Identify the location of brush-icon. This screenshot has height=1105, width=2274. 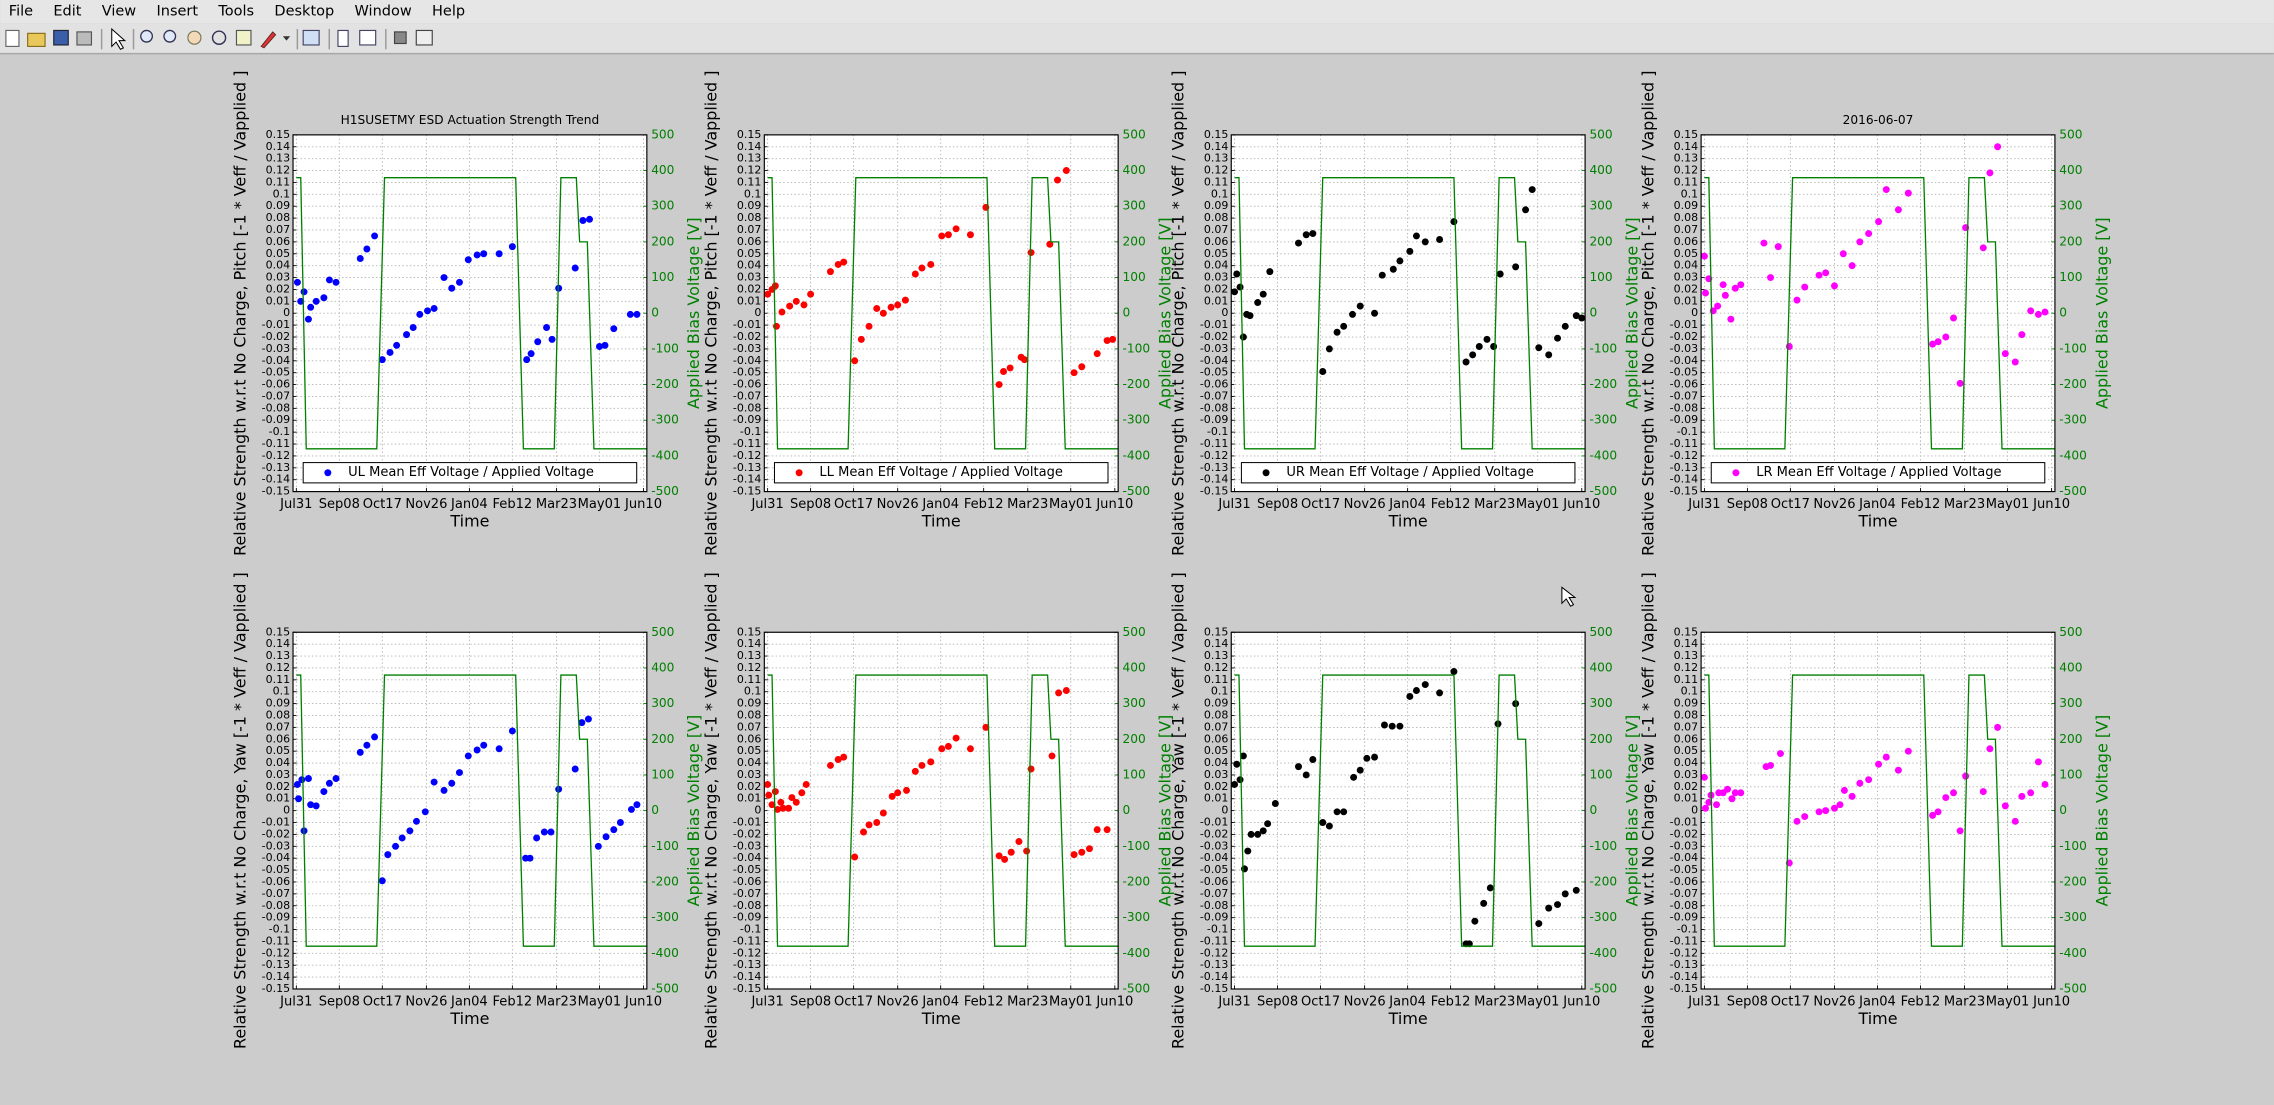
(268, 40).